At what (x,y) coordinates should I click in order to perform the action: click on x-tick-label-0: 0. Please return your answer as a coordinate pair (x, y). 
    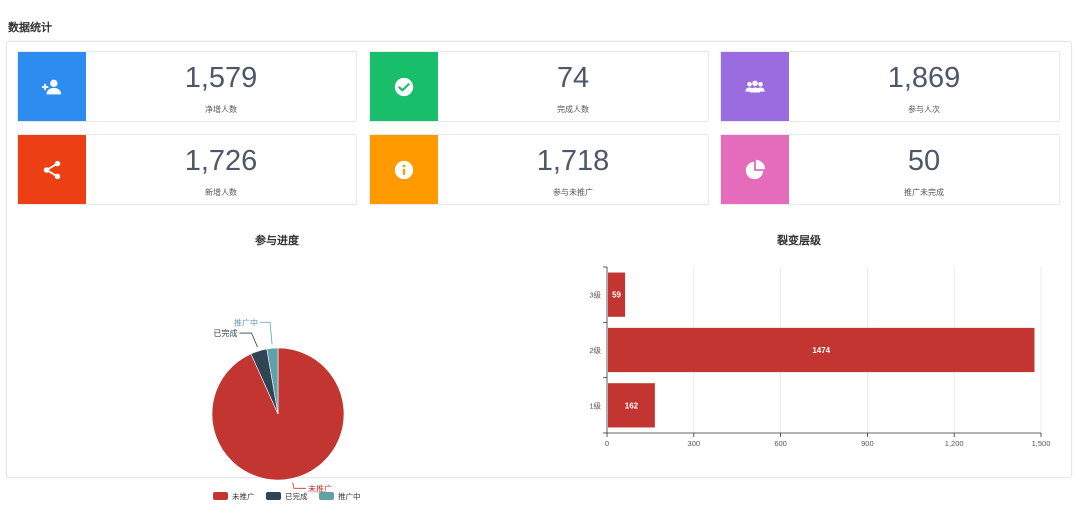
    Looking at the image, I should click on (607, 443).